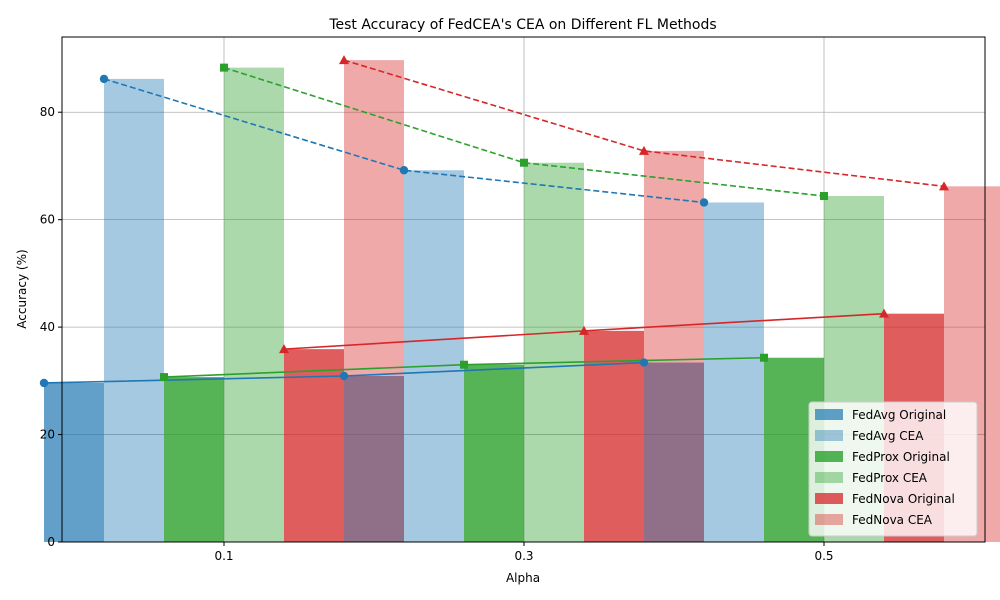  Describe the element at coordinates (47, 327) in the screenshot. I see `y-tick-label: 40` at that location.